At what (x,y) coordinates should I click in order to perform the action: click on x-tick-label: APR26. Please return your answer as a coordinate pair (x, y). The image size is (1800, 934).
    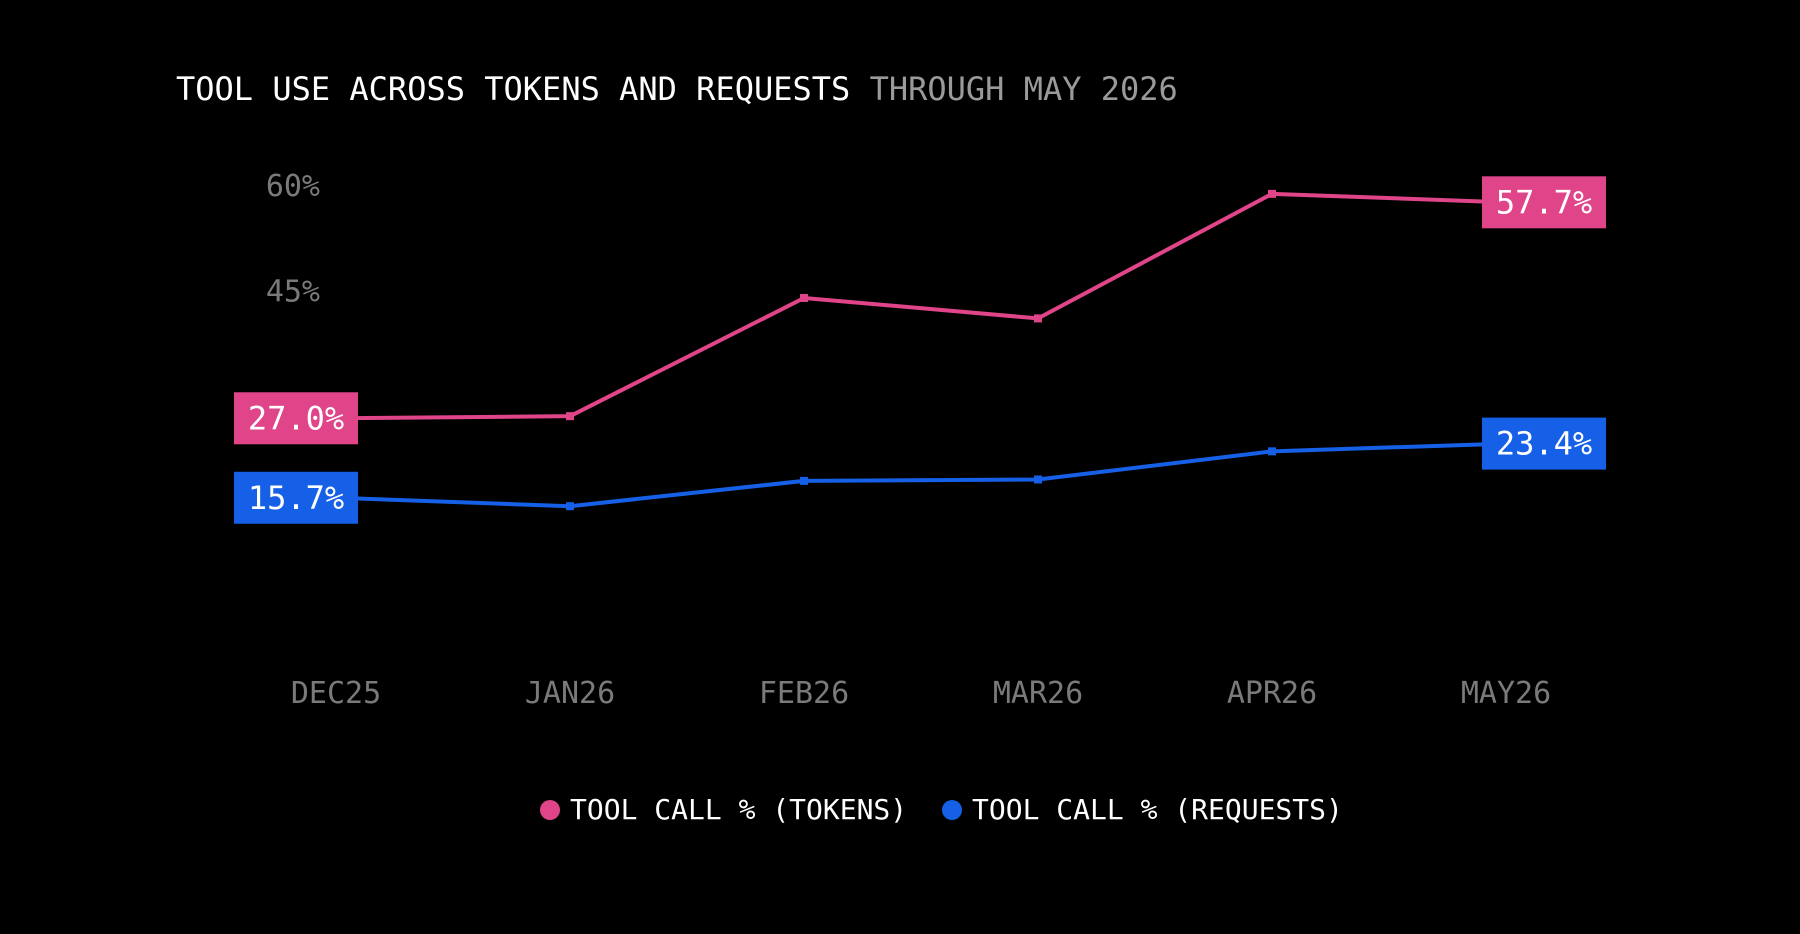
    Looking at the image, I should click on (1272, 693).